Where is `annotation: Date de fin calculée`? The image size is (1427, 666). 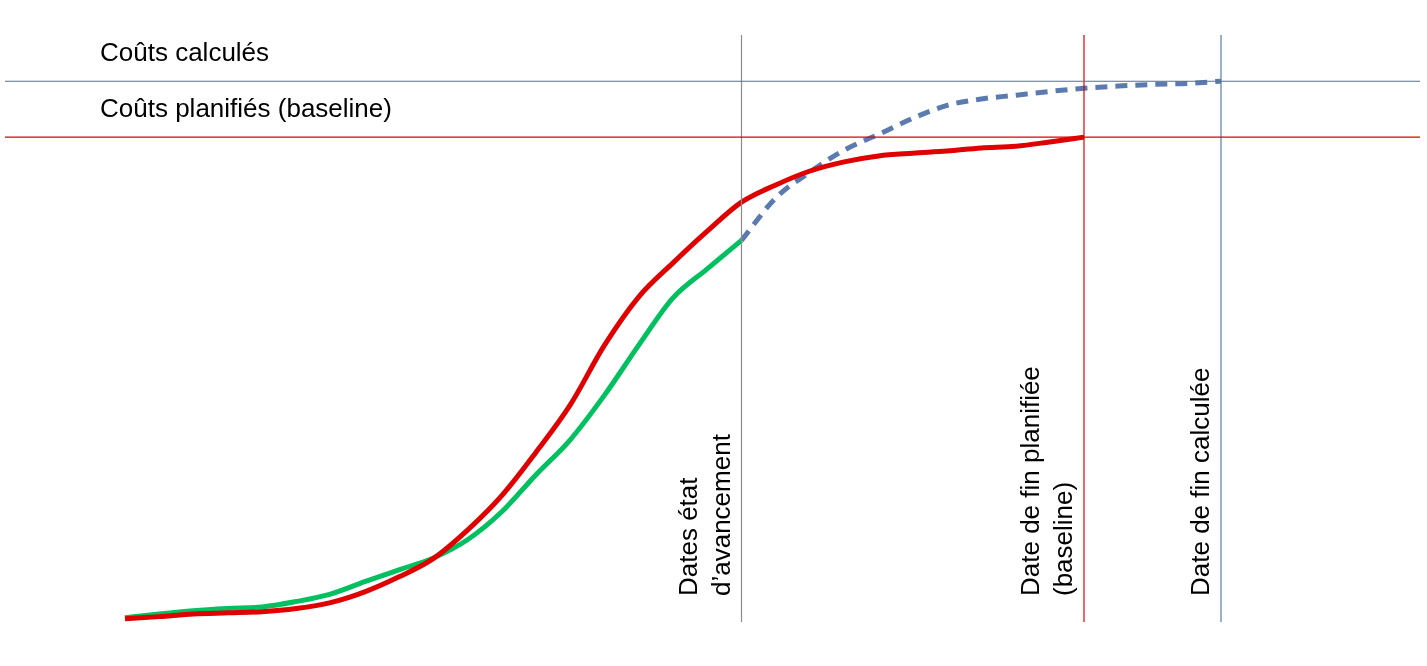
annotation: Date de fin calculée is located at coordinates (1200, 481).